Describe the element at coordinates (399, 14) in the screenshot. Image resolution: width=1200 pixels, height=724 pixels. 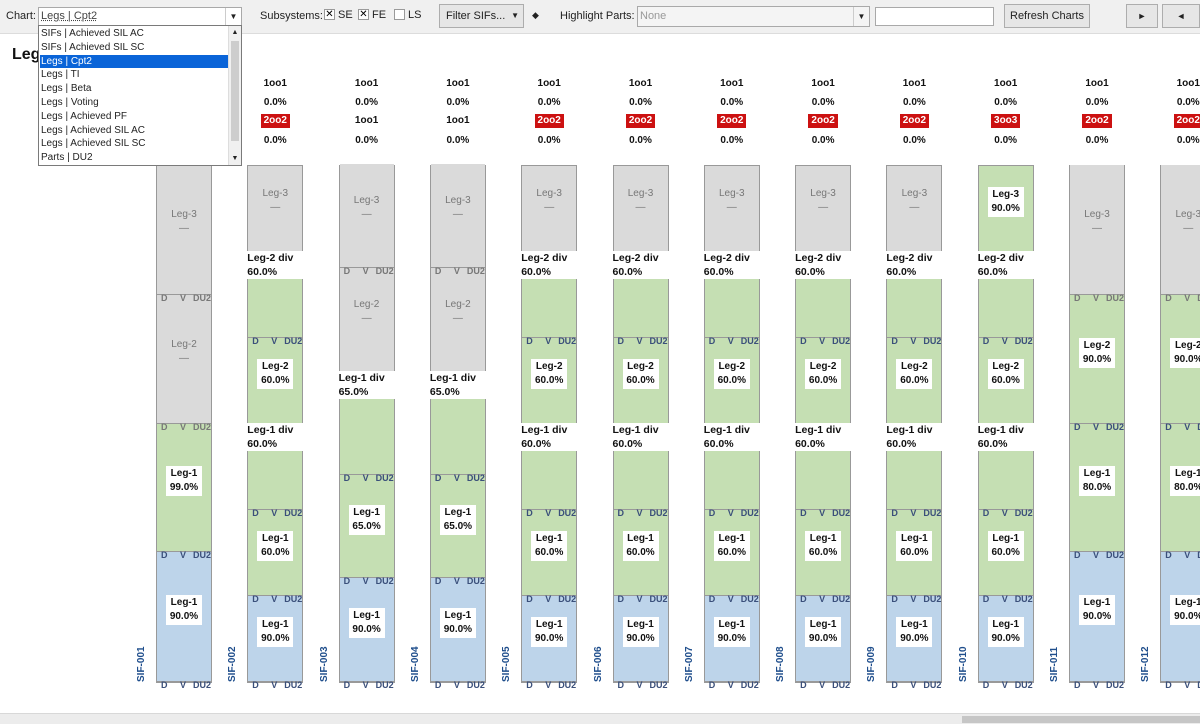
I see `subsystem-ls-checkbox` at that location.